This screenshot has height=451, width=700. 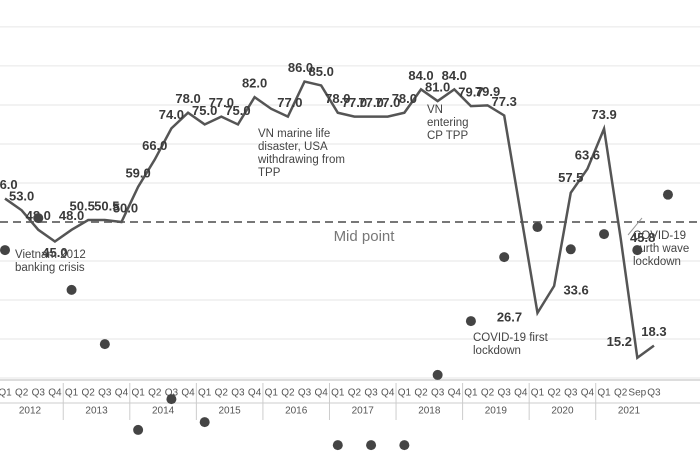 I want to click on annotation: CP TPP, so click(x=447, y=136).